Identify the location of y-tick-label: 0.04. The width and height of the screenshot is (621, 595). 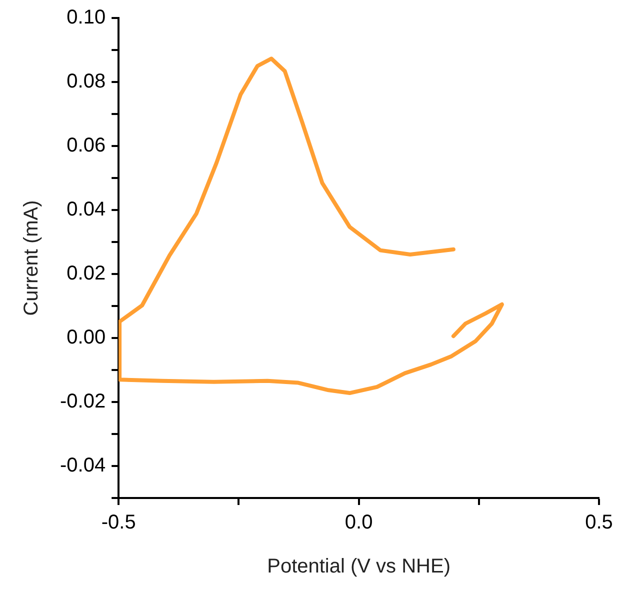
(86, 209).